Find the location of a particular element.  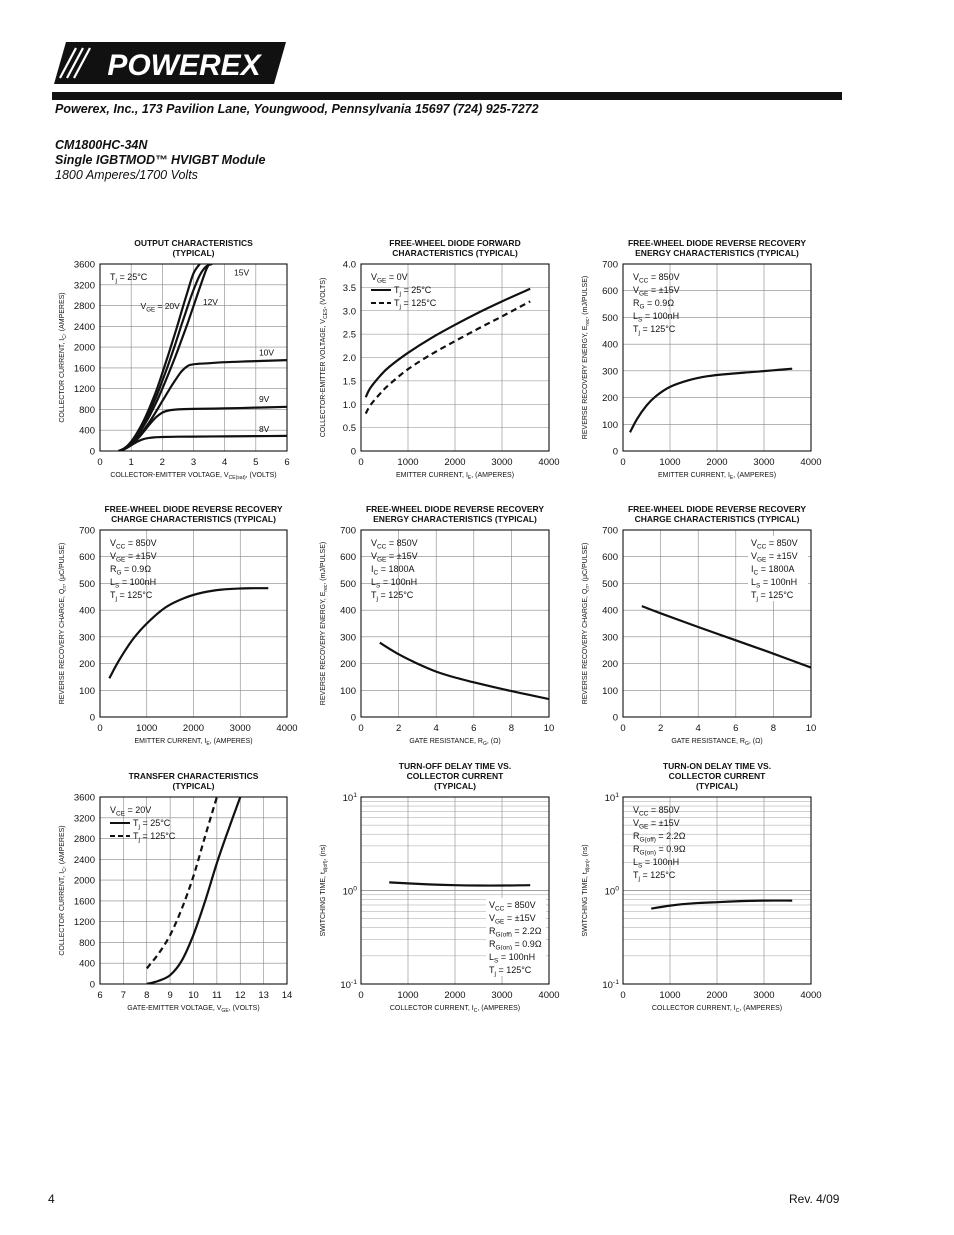

y-tick-label: 0.5 is located at coordinates (349, 428).